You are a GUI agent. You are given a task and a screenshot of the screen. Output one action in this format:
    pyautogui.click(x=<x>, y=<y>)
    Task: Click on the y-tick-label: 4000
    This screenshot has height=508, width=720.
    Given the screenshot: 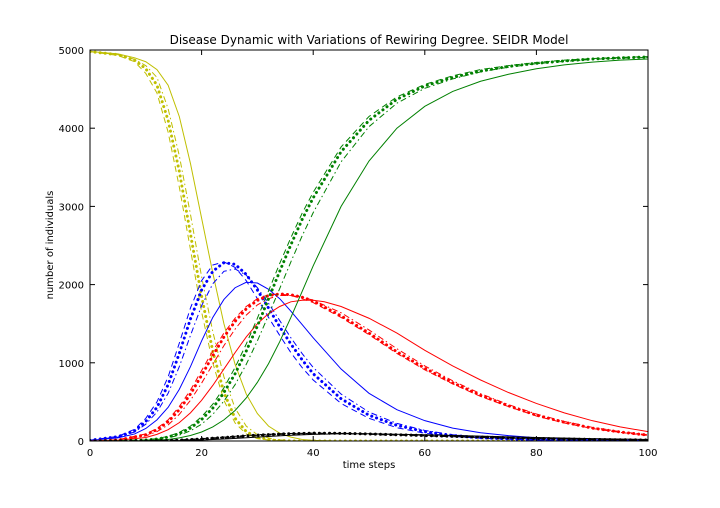 What is the action you would take?
    pyautogui.click(x=71, y=129)
    